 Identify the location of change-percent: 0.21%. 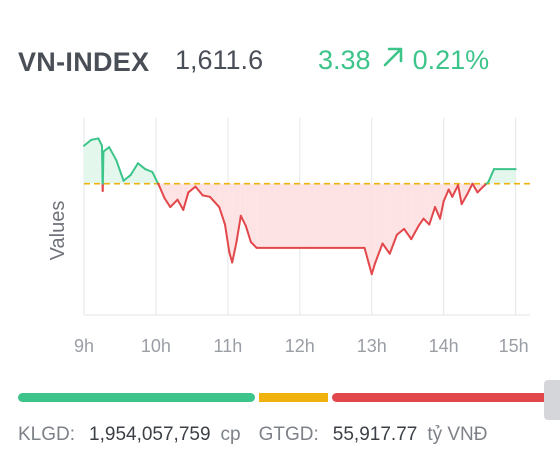
(451, 60).